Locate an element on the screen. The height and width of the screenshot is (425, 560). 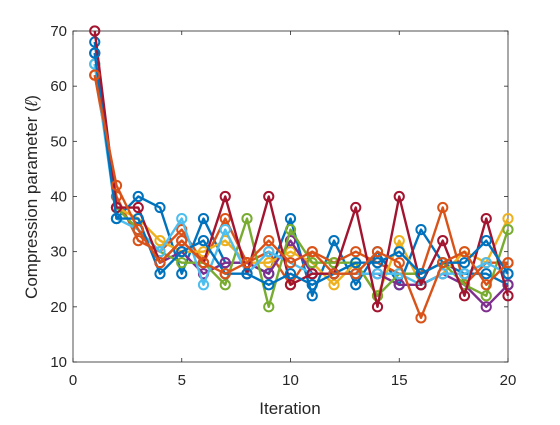
x-axis-label: Iteration is located at coordinates (289, 408).